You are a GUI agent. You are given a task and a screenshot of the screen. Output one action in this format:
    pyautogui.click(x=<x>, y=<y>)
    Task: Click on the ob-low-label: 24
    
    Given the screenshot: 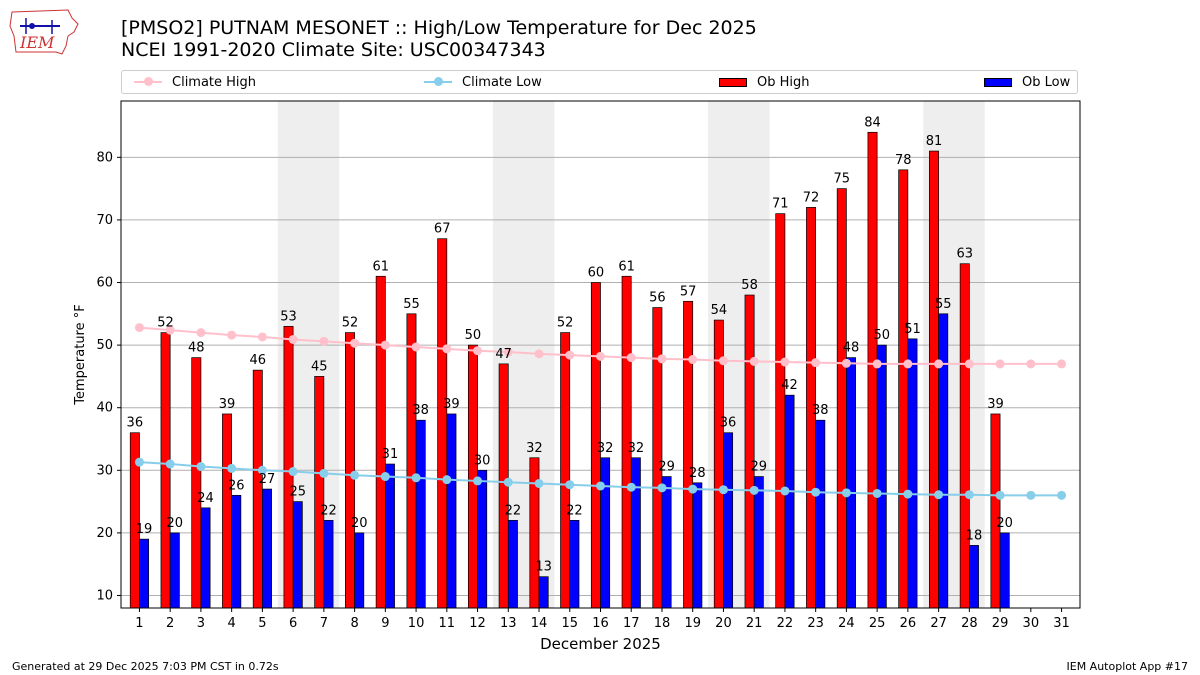 What is the action you would take?
    pyautogui.click(x=205, y=498)
    